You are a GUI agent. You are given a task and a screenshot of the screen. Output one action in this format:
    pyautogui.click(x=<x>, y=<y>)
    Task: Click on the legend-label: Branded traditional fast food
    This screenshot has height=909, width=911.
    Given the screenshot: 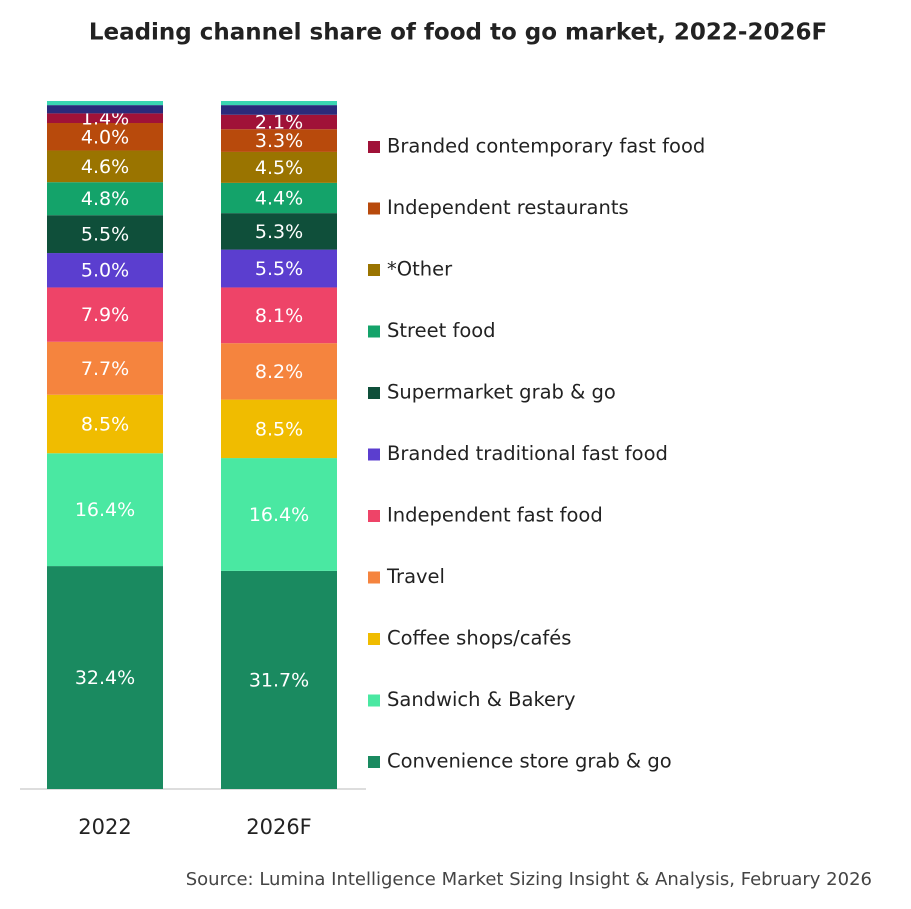 What is the action you would take?
    pyautogui.click(x=527, y=453)
    